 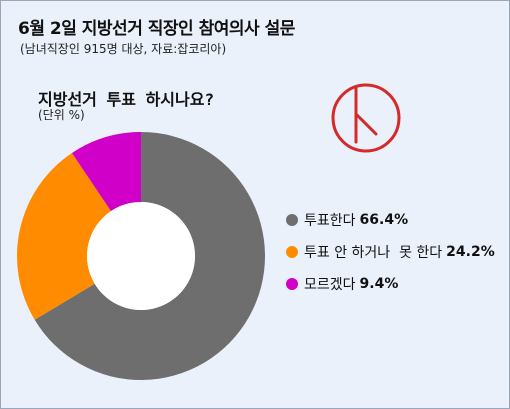 I want to click on survey-question: 지방선거 투표 하시나요?, so click(x=126, y=99).